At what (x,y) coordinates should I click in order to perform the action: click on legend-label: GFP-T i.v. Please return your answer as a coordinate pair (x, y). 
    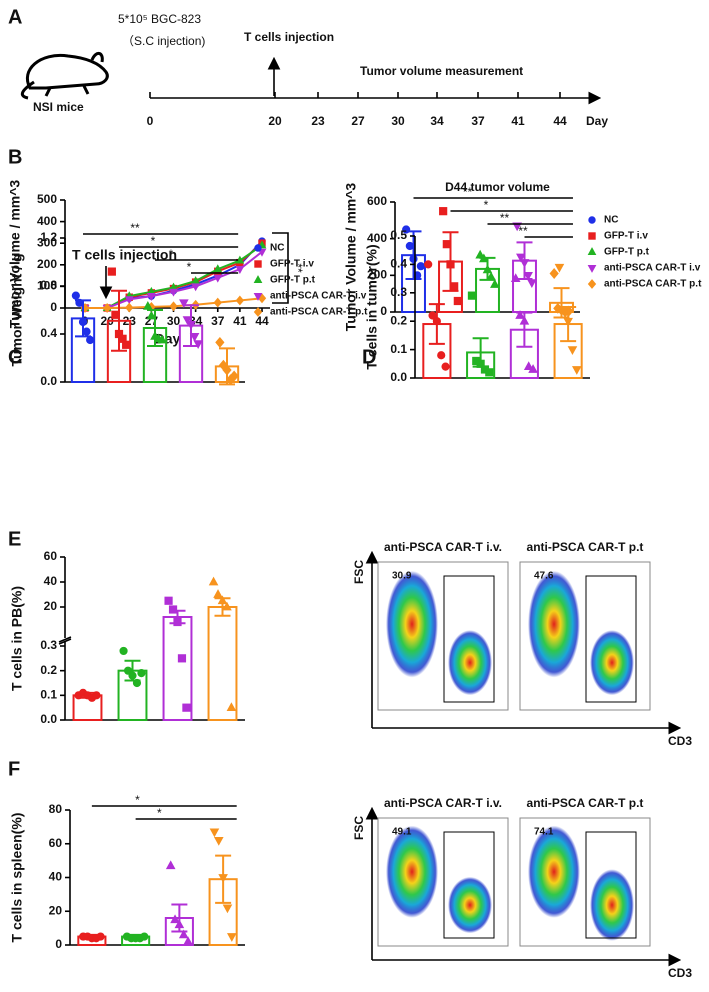
    Looking at the image, I should click on (292, 264).